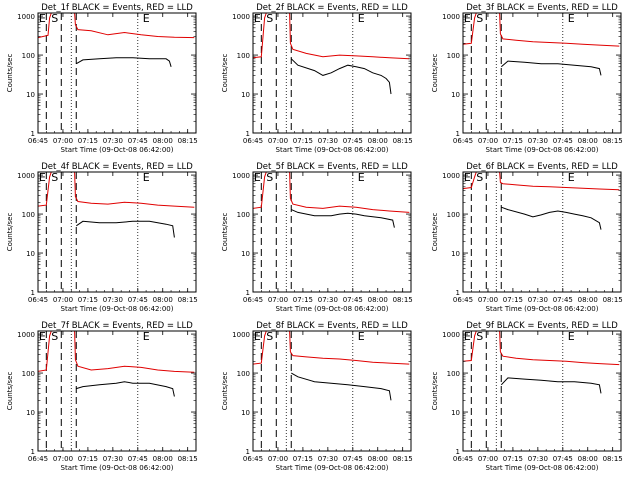 This screenshot has height=480, width=640. What do you see at coordinates (117, 326) in the screenshot?
I see `panel-title: Det_7f BLACK = Events, RED = LLD` at bounding box center [117, 326].